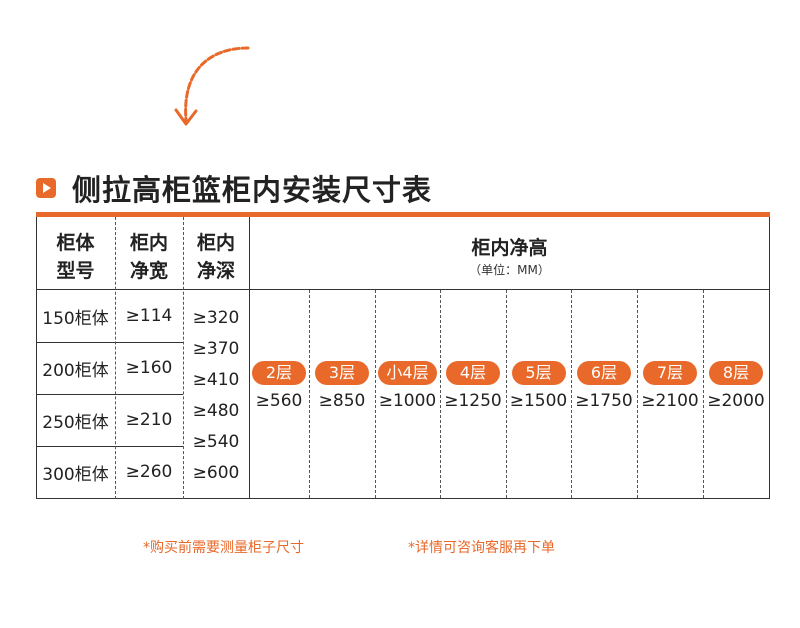 This screenshot has height=628, width=800. Describe the element at coordinates (538, 386) in the screenshot. I see `height-column: 5层 ≥1500` at that location.